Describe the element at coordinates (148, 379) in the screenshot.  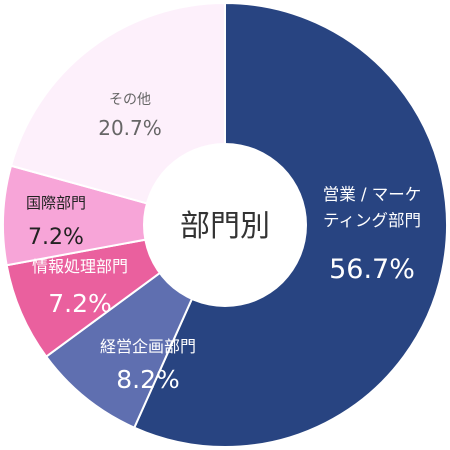
I see `slice-value-label: 8.2%` at that location.